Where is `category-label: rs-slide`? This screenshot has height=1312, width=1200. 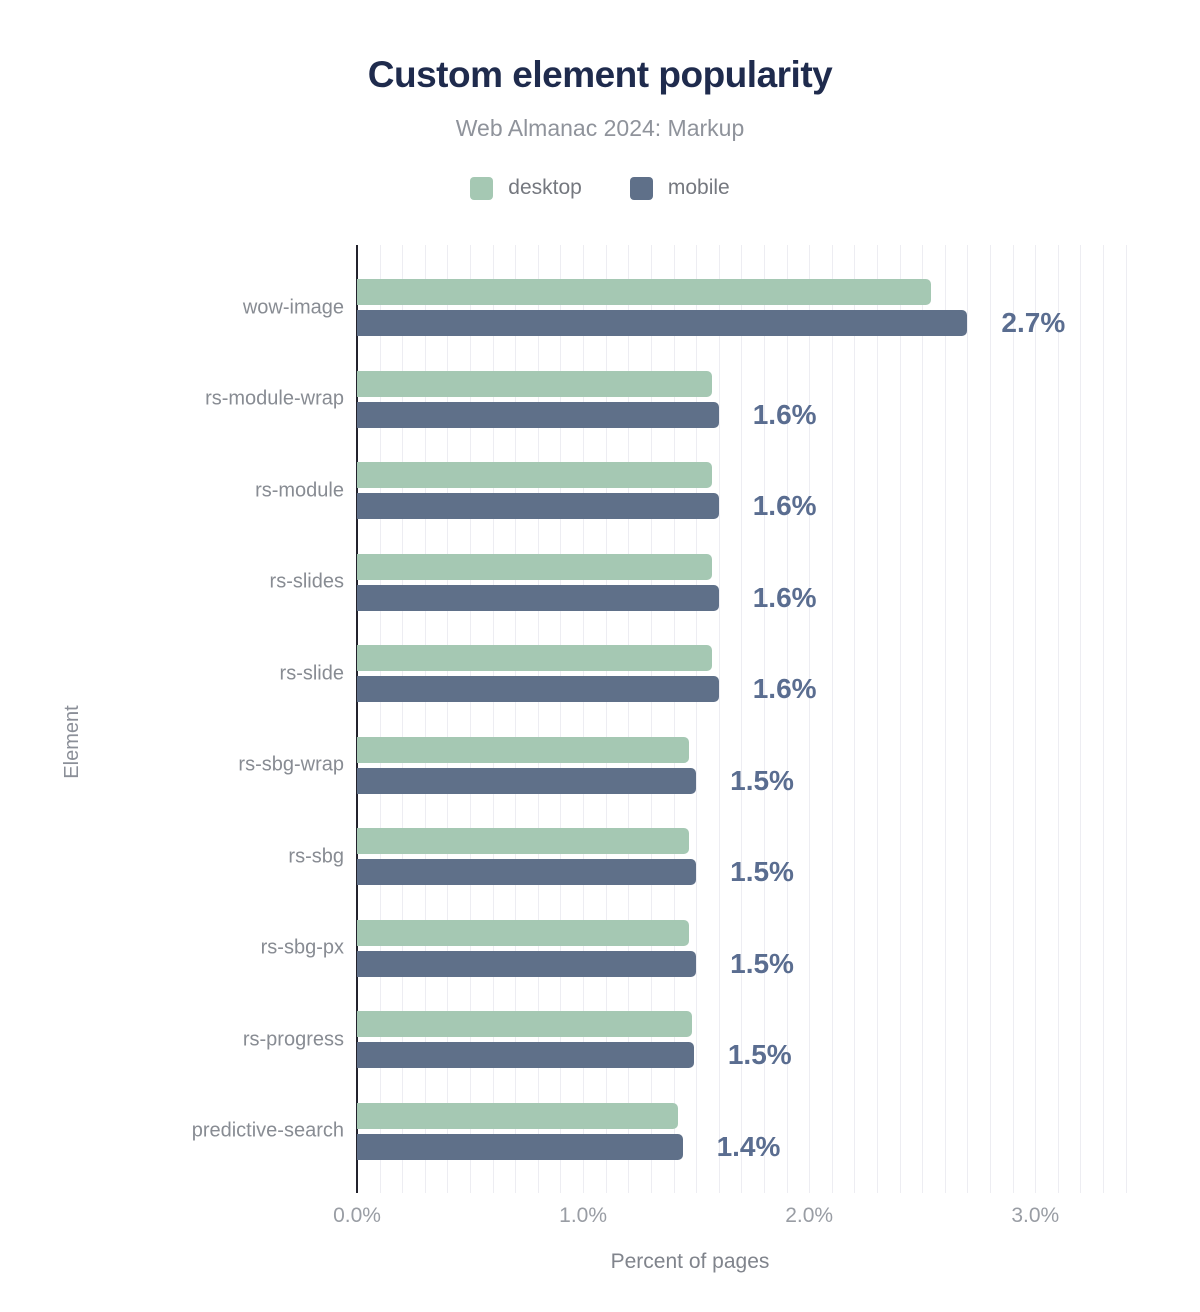
category-label: rs-slide is located at coordinates (311, 673).